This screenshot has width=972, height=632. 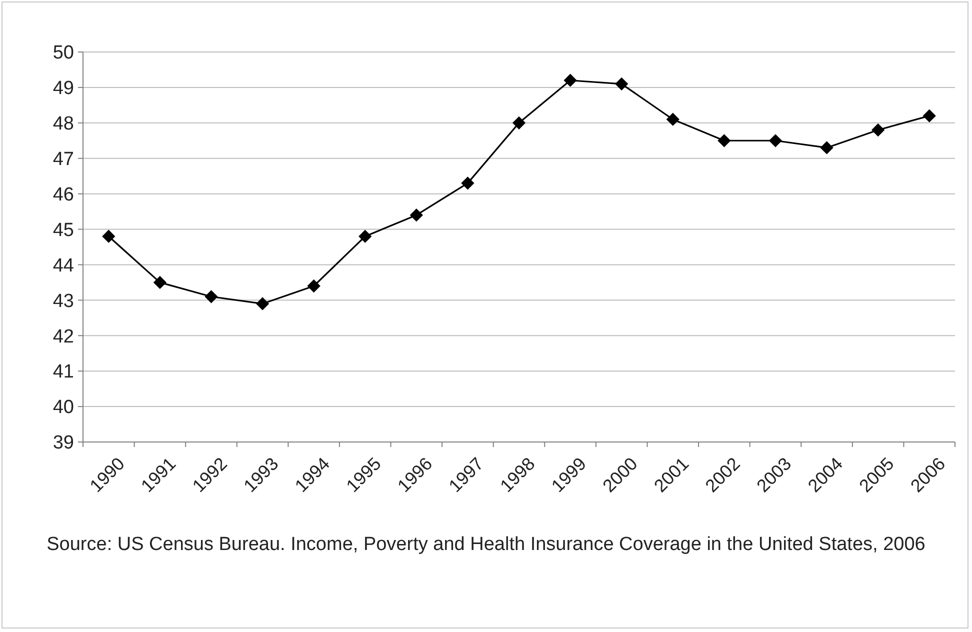 I want to click on y-tick-label: 44, so click(x=63, y=265).